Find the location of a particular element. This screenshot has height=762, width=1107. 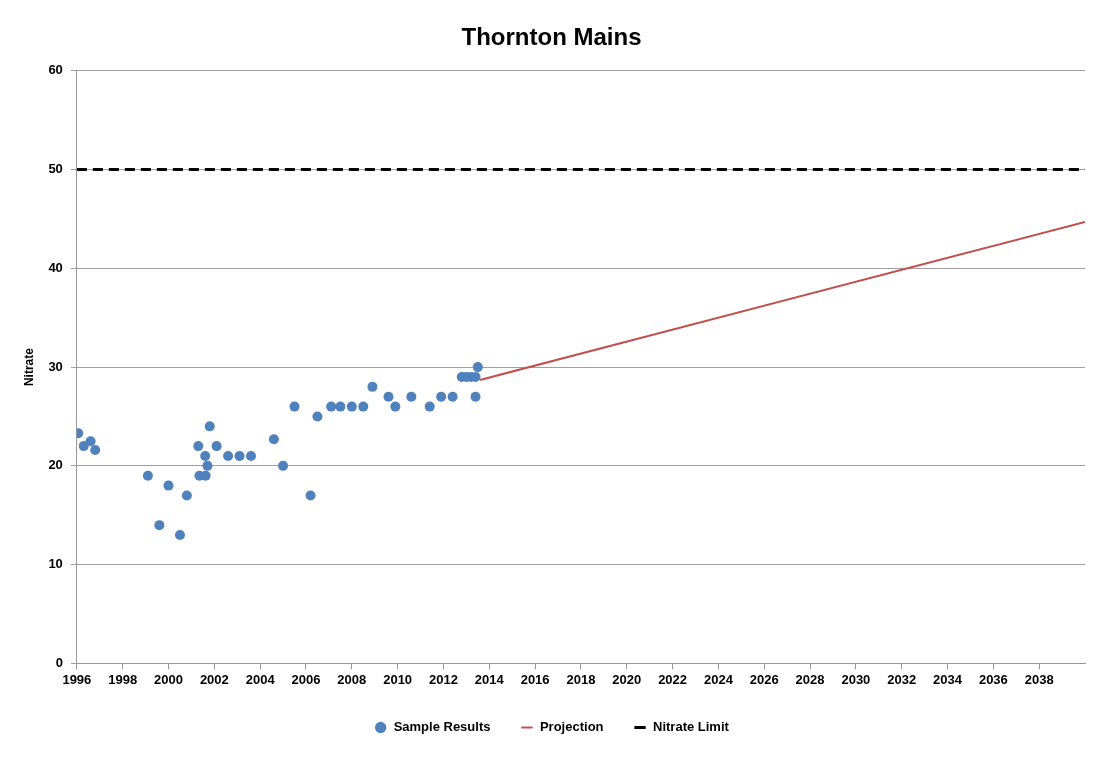

y-tick-label: 40 is located at coordinates (55, 267).